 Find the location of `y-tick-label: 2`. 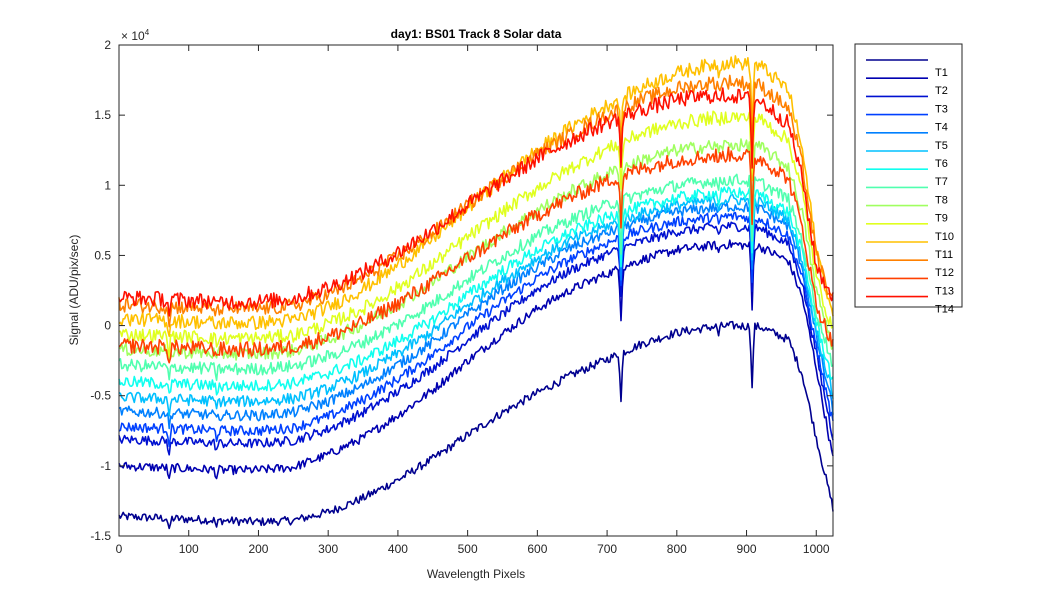

y-tick-label: 2 is located at coordinates (107, 45).